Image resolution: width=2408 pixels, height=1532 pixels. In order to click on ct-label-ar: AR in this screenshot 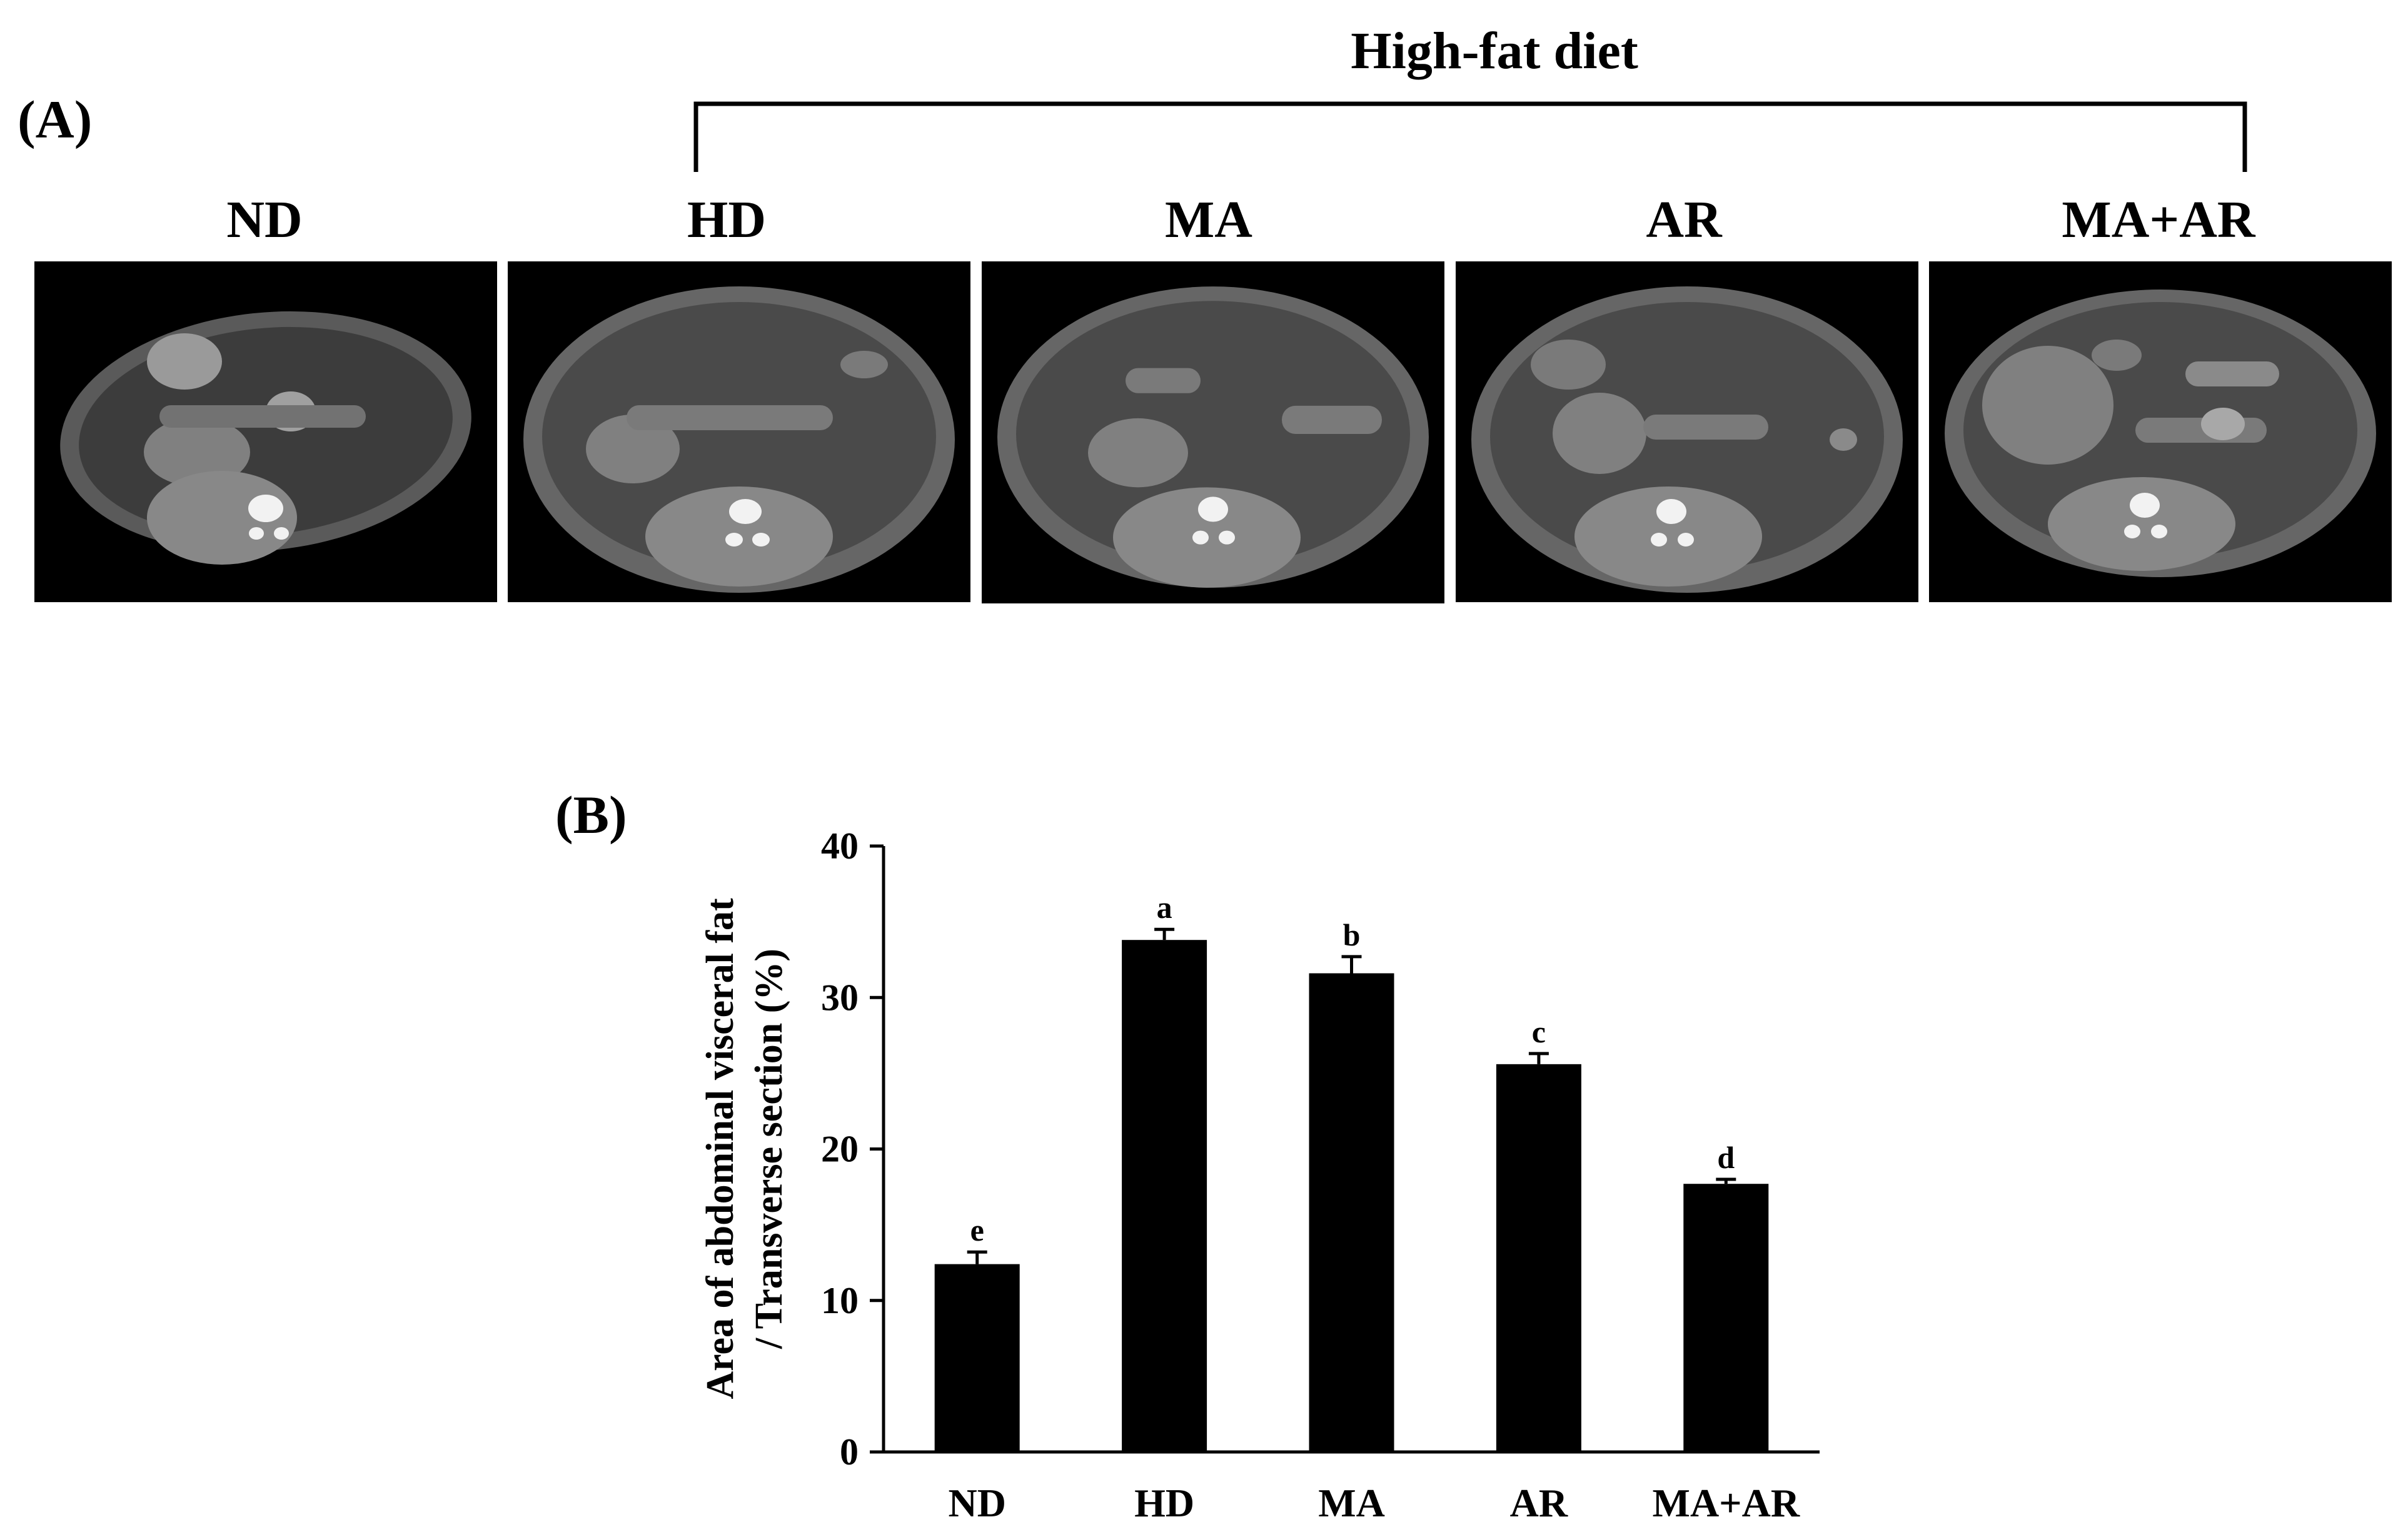, I will do `click(1684, 220)`.